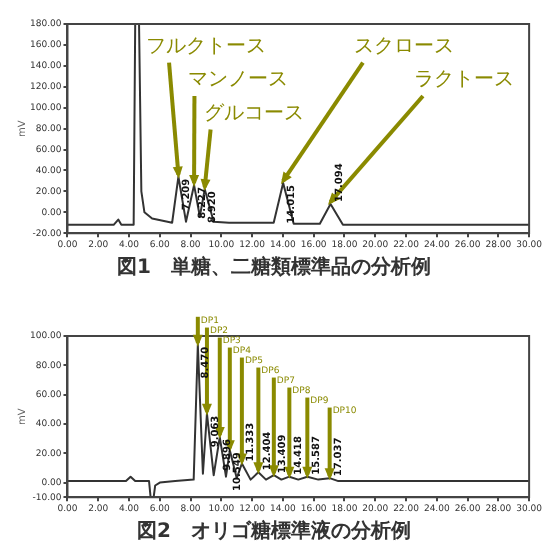  I want to click on text: 図2 オリゴ糖標準液の分析例, so click(274, 531).